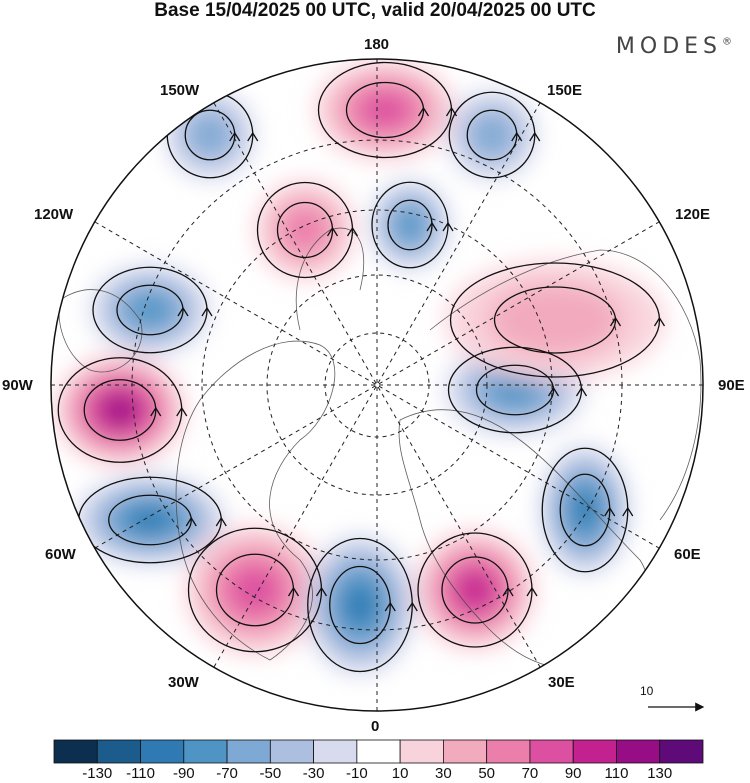 The image size is (750, 783). I want to click on anomaly-east-siberia-negative, so click(410, 225).